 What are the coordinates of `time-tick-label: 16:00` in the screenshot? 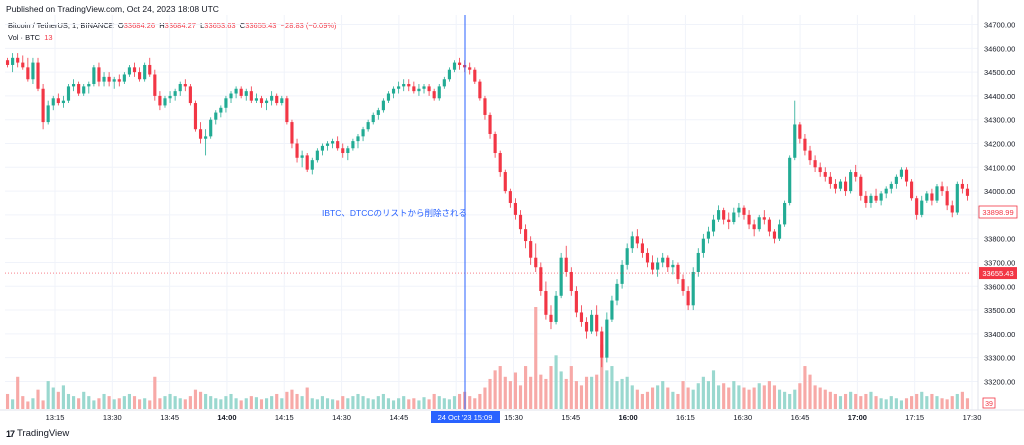 It's located at (628, 417).